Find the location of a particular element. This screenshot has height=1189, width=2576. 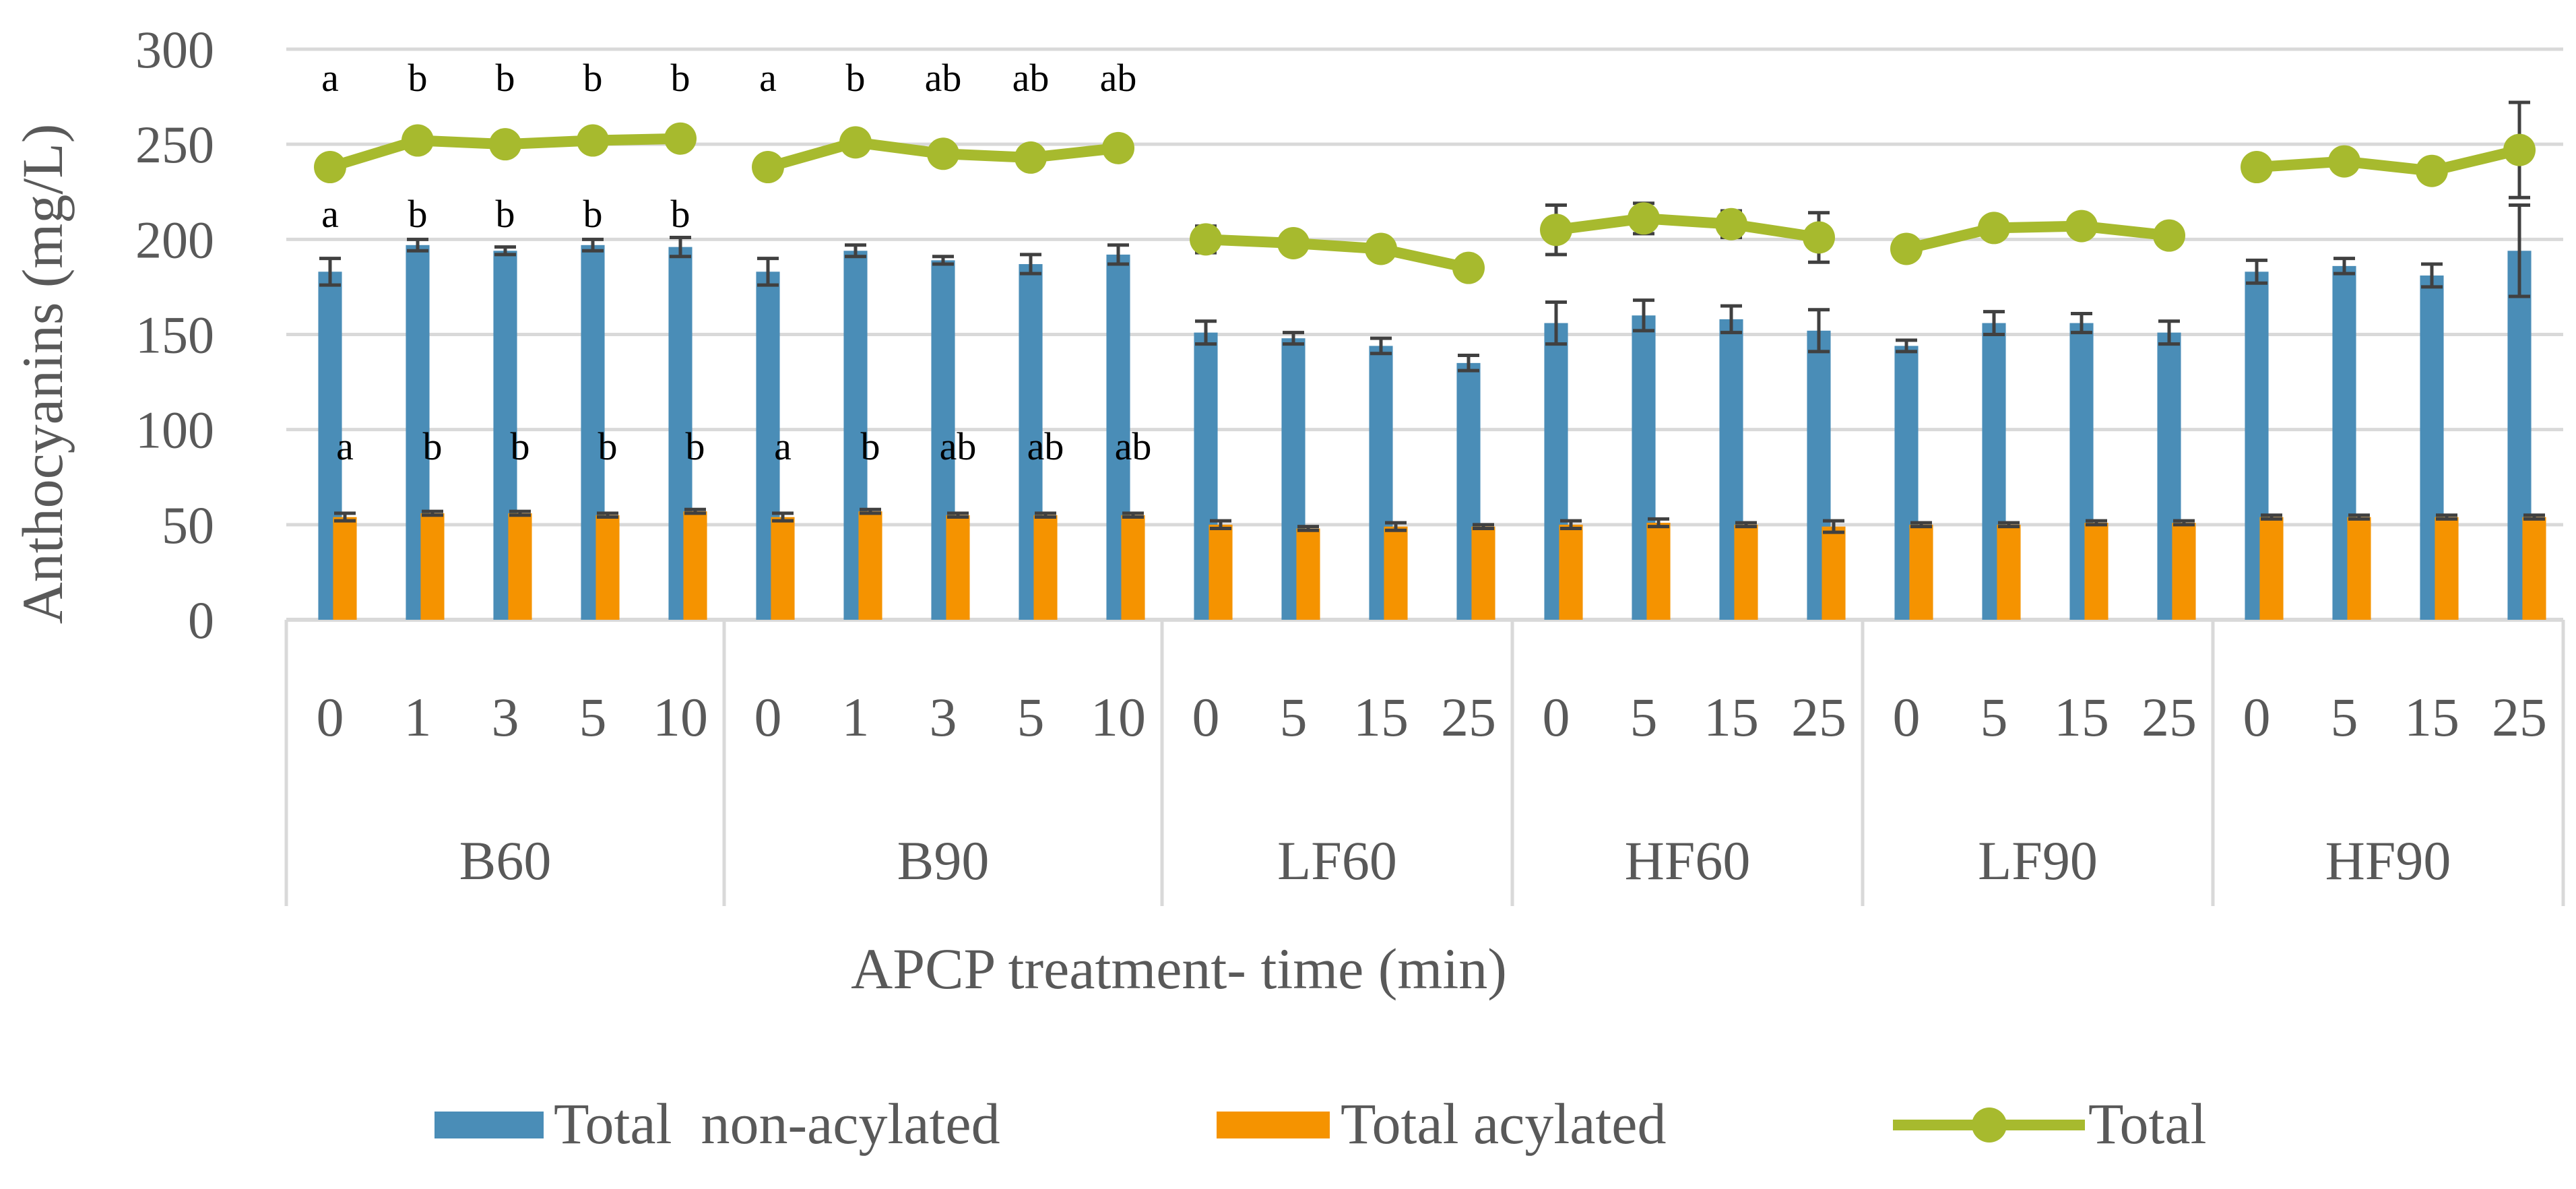

legend-marker-total is located at coordinates (1990, 1125).